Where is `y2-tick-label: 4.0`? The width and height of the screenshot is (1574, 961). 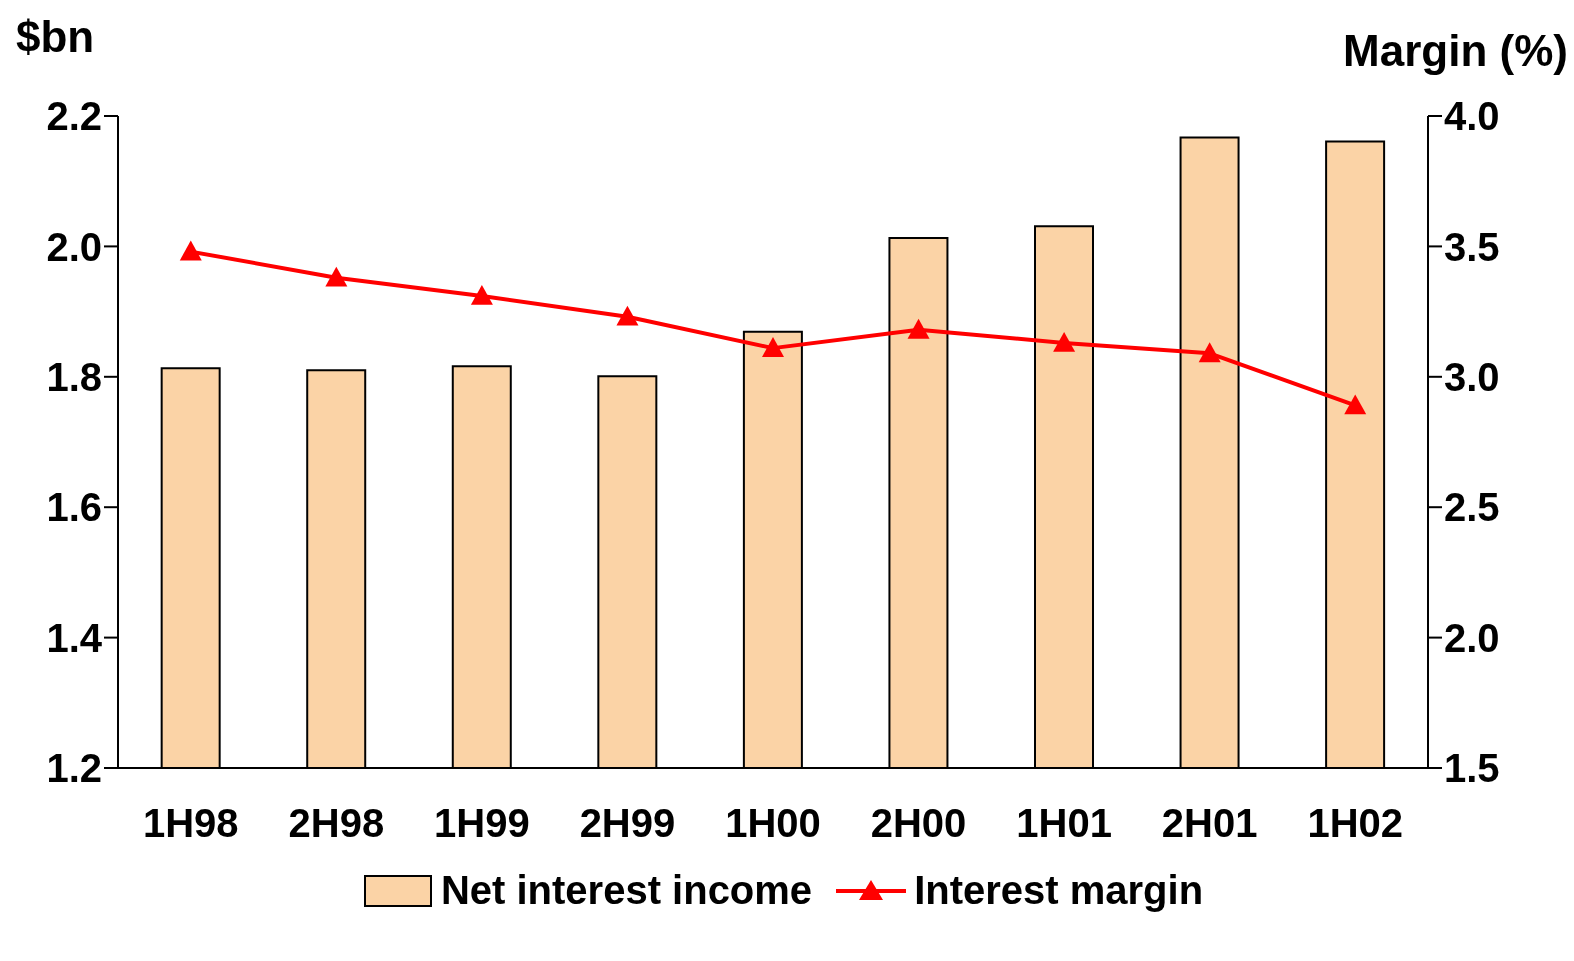
y2-tick-label: 4.0 is located at coordinates (1472, 116).